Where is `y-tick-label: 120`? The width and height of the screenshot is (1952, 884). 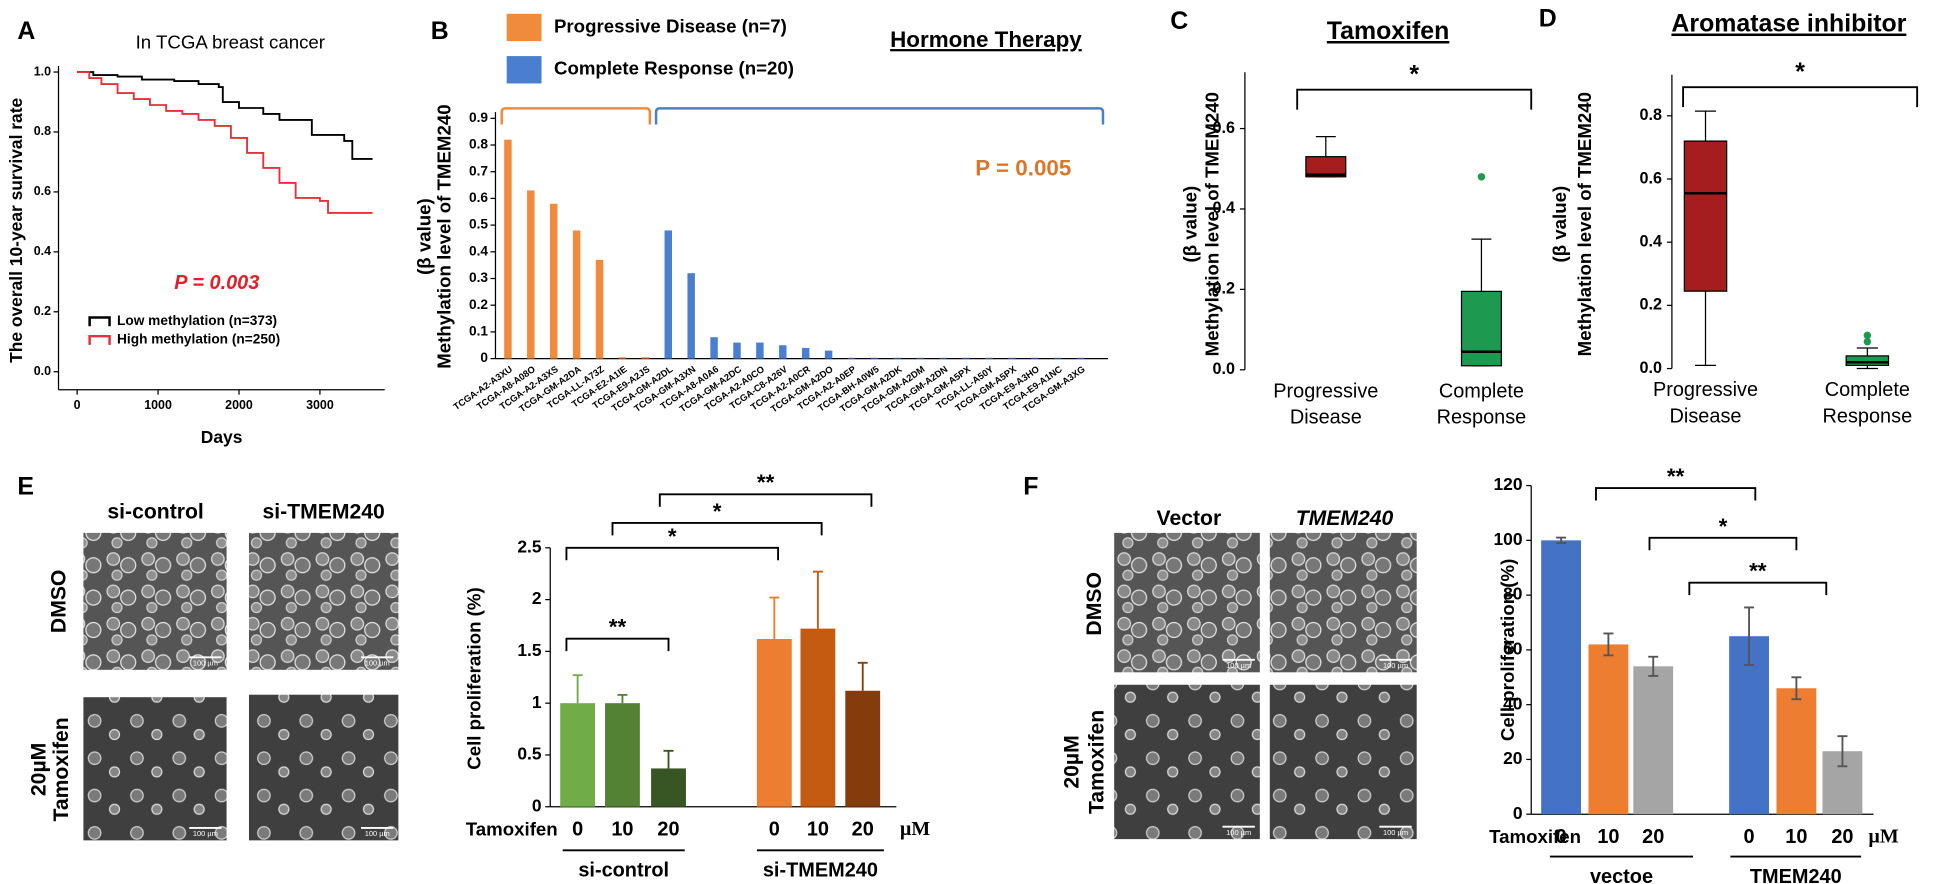
y-tick-label: 120 is located at coordinates (1507, 484).